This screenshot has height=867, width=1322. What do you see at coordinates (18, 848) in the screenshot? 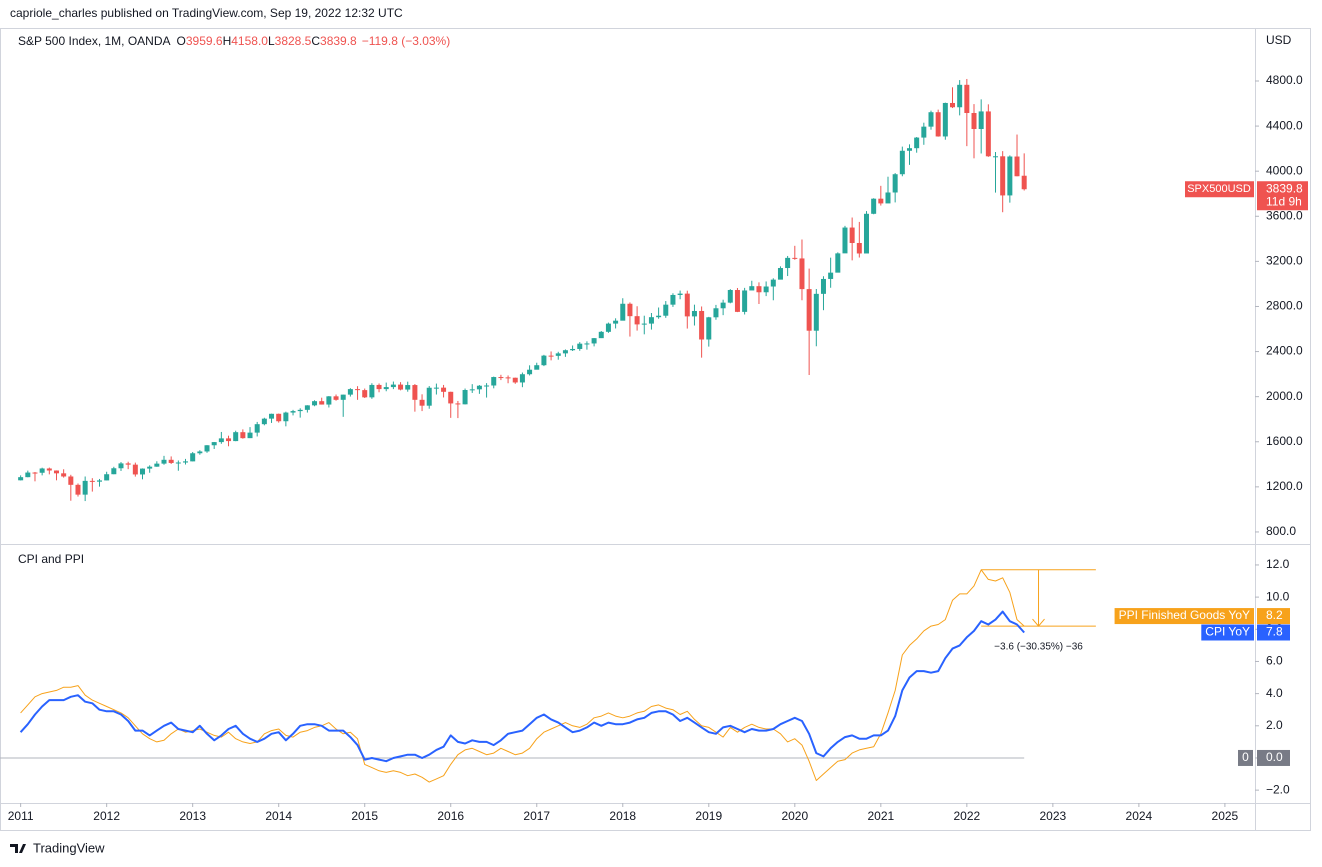
I see `logo-icon` at bounding box center [18, 848].